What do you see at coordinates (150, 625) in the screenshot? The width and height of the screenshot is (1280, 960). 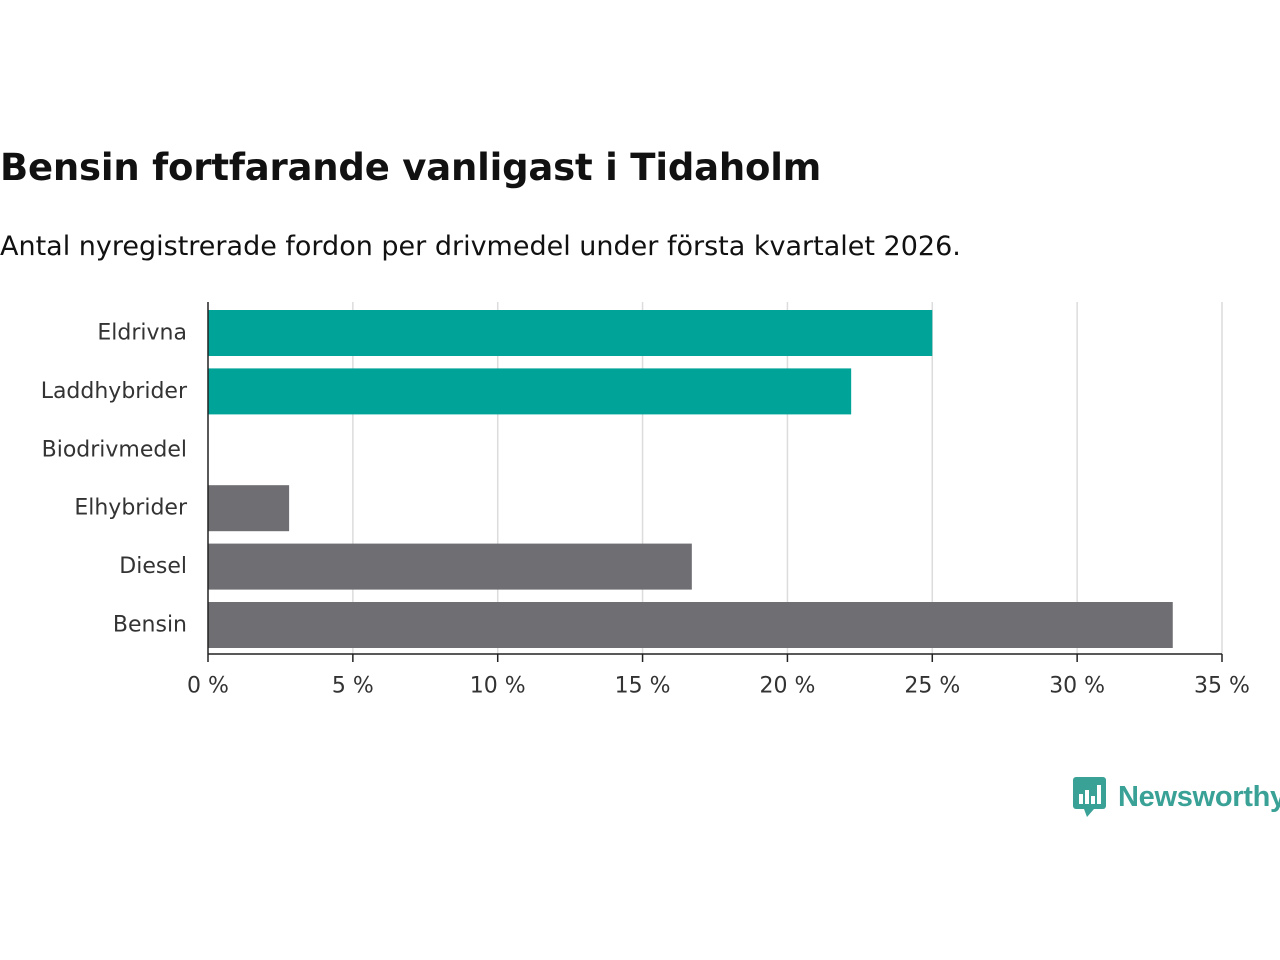 I see `category-label: Bensin` at bounding box center [150, 625].